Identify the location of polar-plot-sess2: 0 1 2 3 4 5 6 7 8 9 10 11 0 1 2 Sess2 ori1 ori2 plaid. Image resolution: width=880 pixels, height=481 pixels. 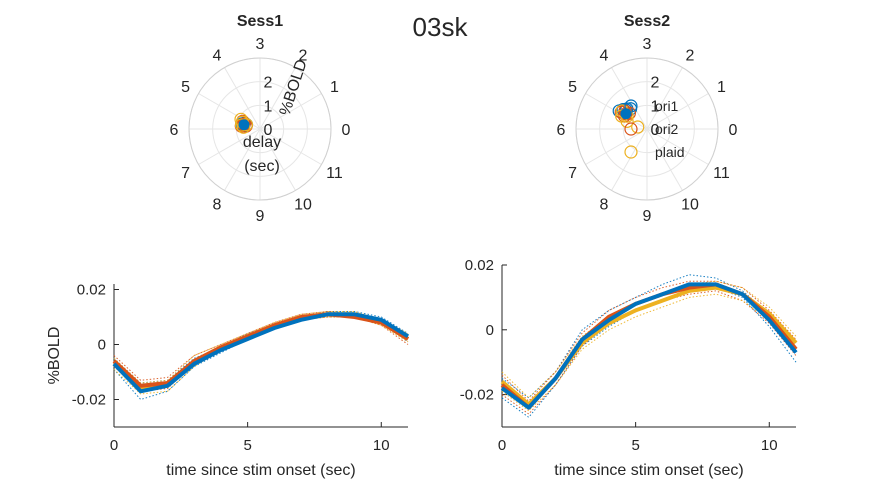
(647, 119).